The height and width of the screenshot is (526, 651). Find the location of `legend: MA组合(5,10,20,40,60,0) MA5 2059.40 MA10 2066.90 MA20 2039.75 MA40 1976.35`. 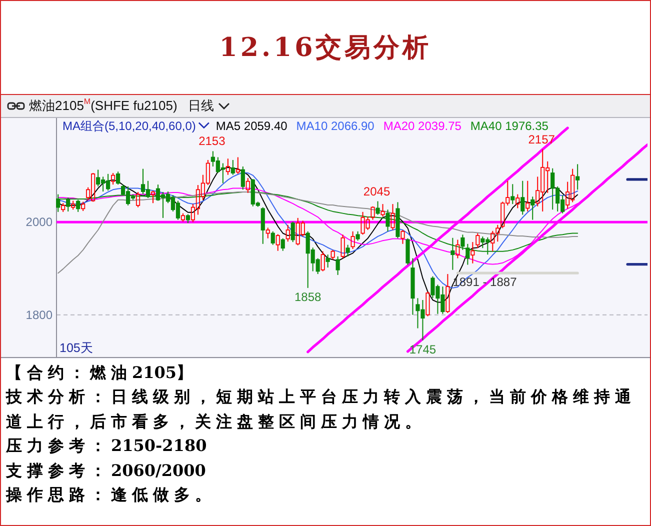

legend: MA组合(5,10,20,40,60,0) MA5 2059.40 MA10 2066.90 MA20 2039.75 MA40 1976.35 is located at coordinates (305, 125).